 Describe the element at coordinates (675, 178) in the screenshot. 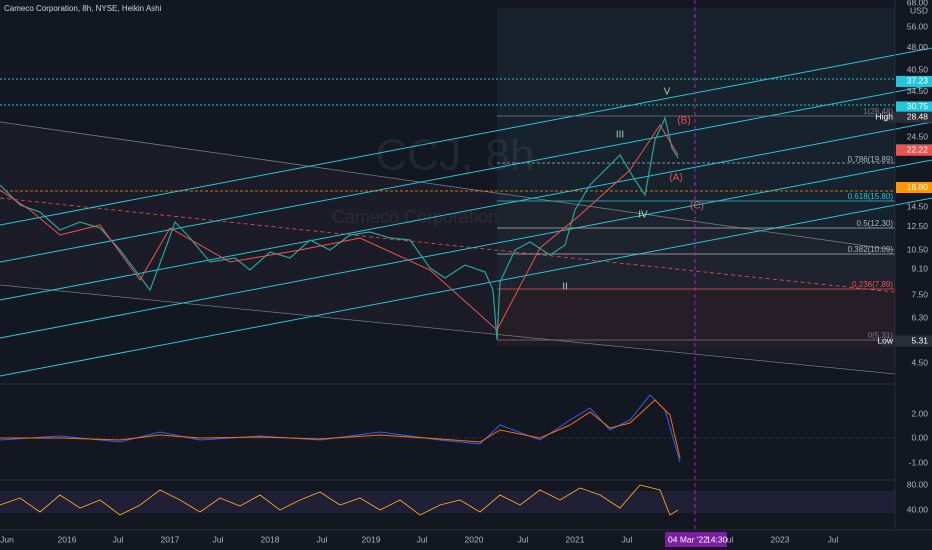

I see `wave-label: (A)` at that location.